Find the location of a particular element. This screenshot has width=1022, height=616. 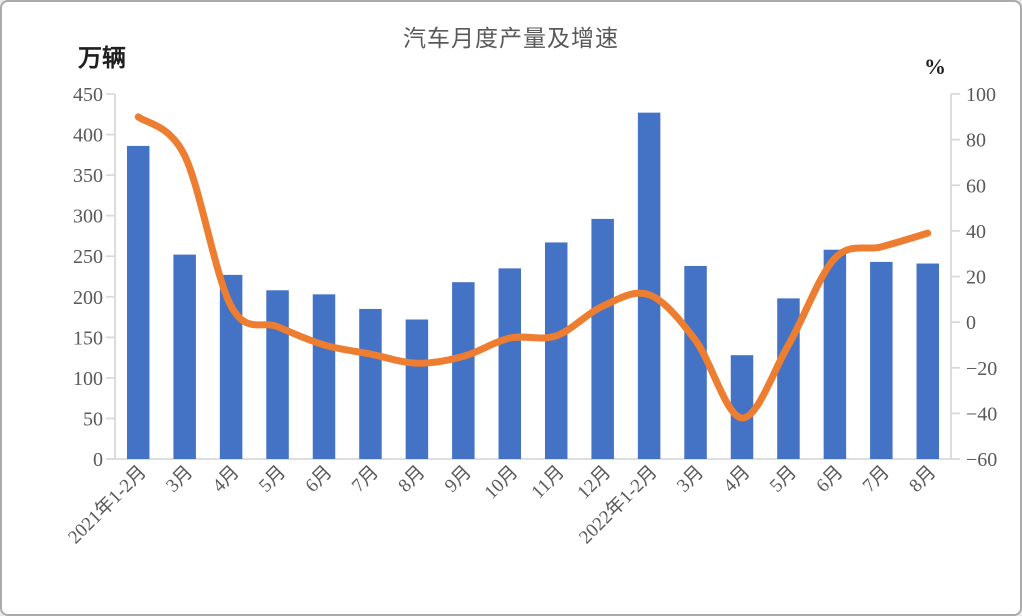

left-axis-tick-label: 400 is located at coordinates (88, 136).